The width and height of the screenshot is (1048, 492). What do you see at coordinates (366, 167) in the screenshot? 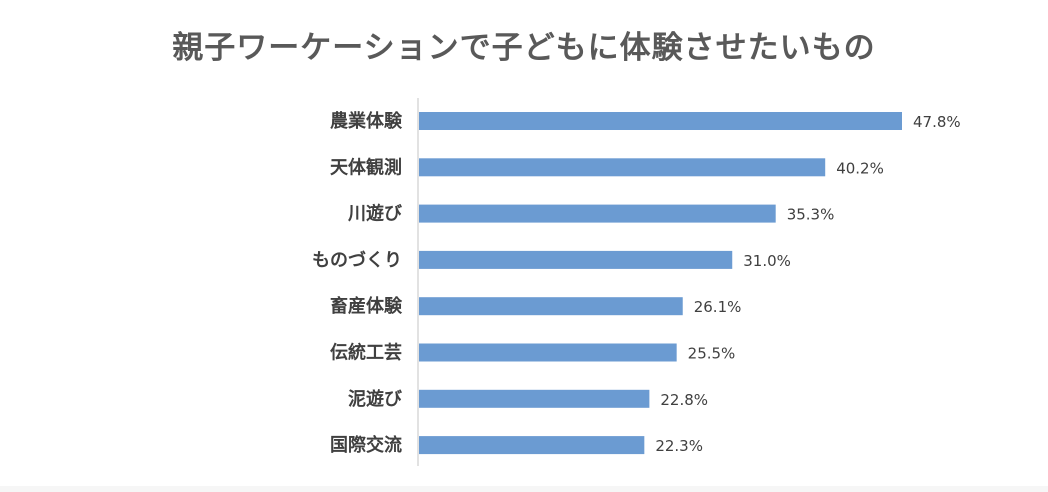
I see `category-label: 天体観測` at bounding box center [366, 167].